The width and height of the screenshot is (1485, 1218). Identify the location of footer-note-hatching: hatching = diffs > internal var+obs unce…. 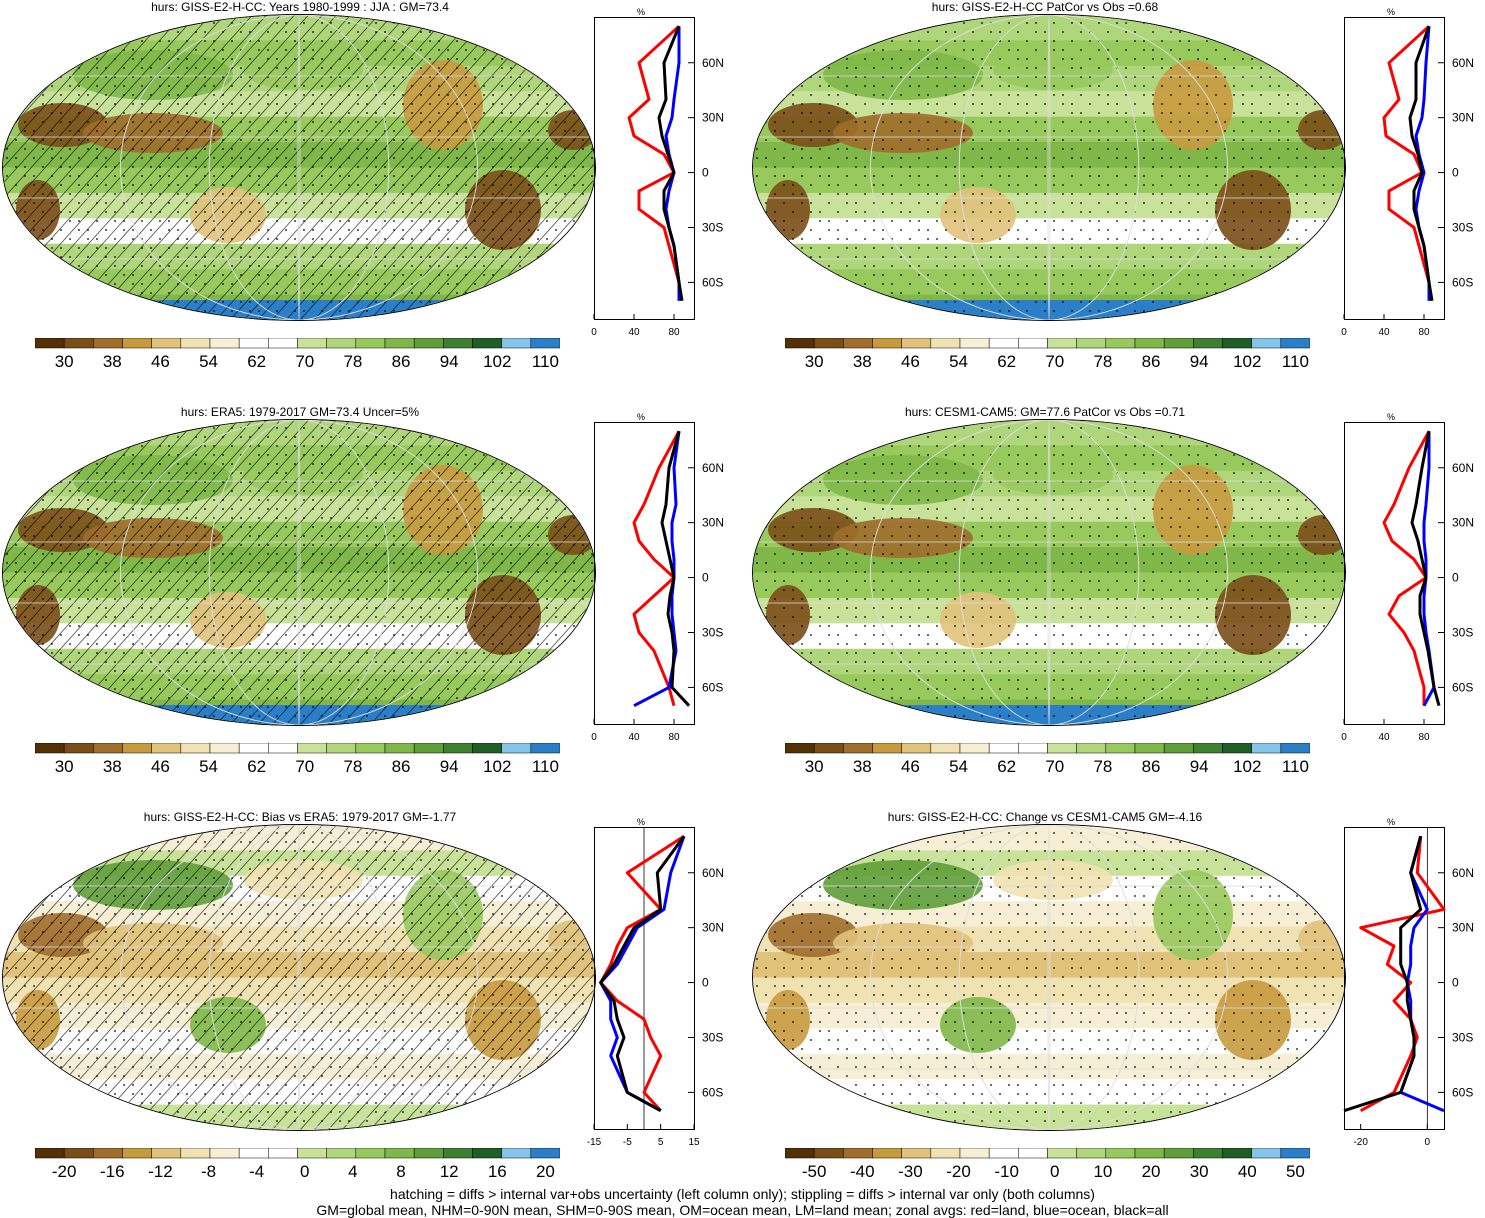
(742, 1194).